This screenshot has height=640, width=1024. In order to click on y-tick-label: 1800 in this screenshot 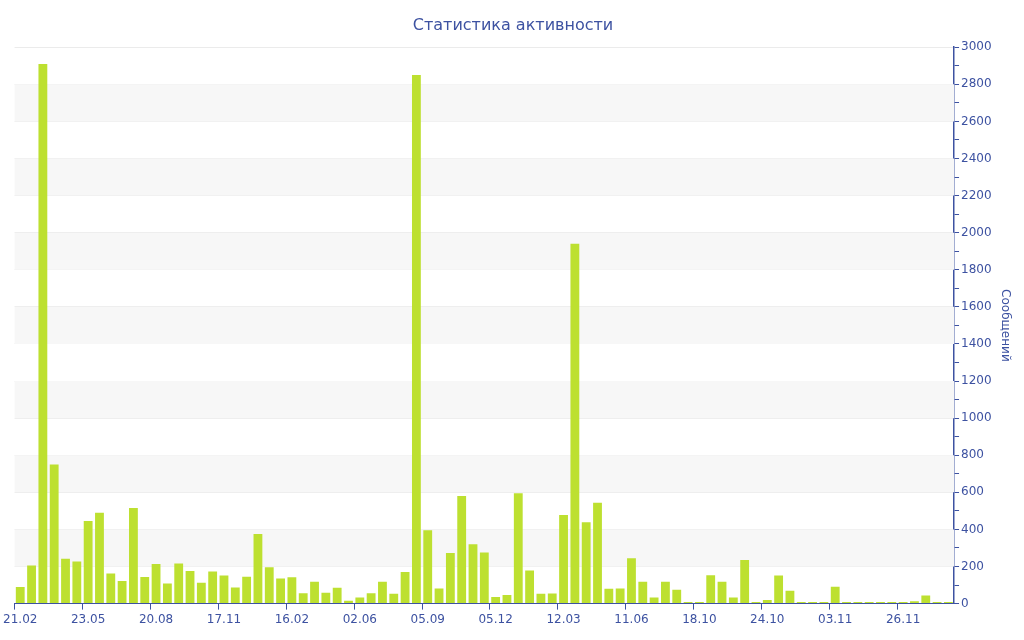, I will do `click(976, 268)`.